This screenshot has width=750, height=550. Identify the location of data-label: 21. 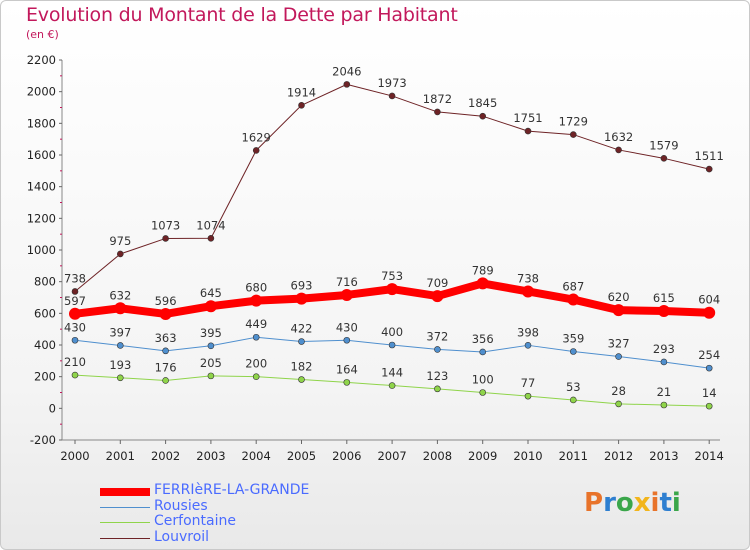
(664, 392).